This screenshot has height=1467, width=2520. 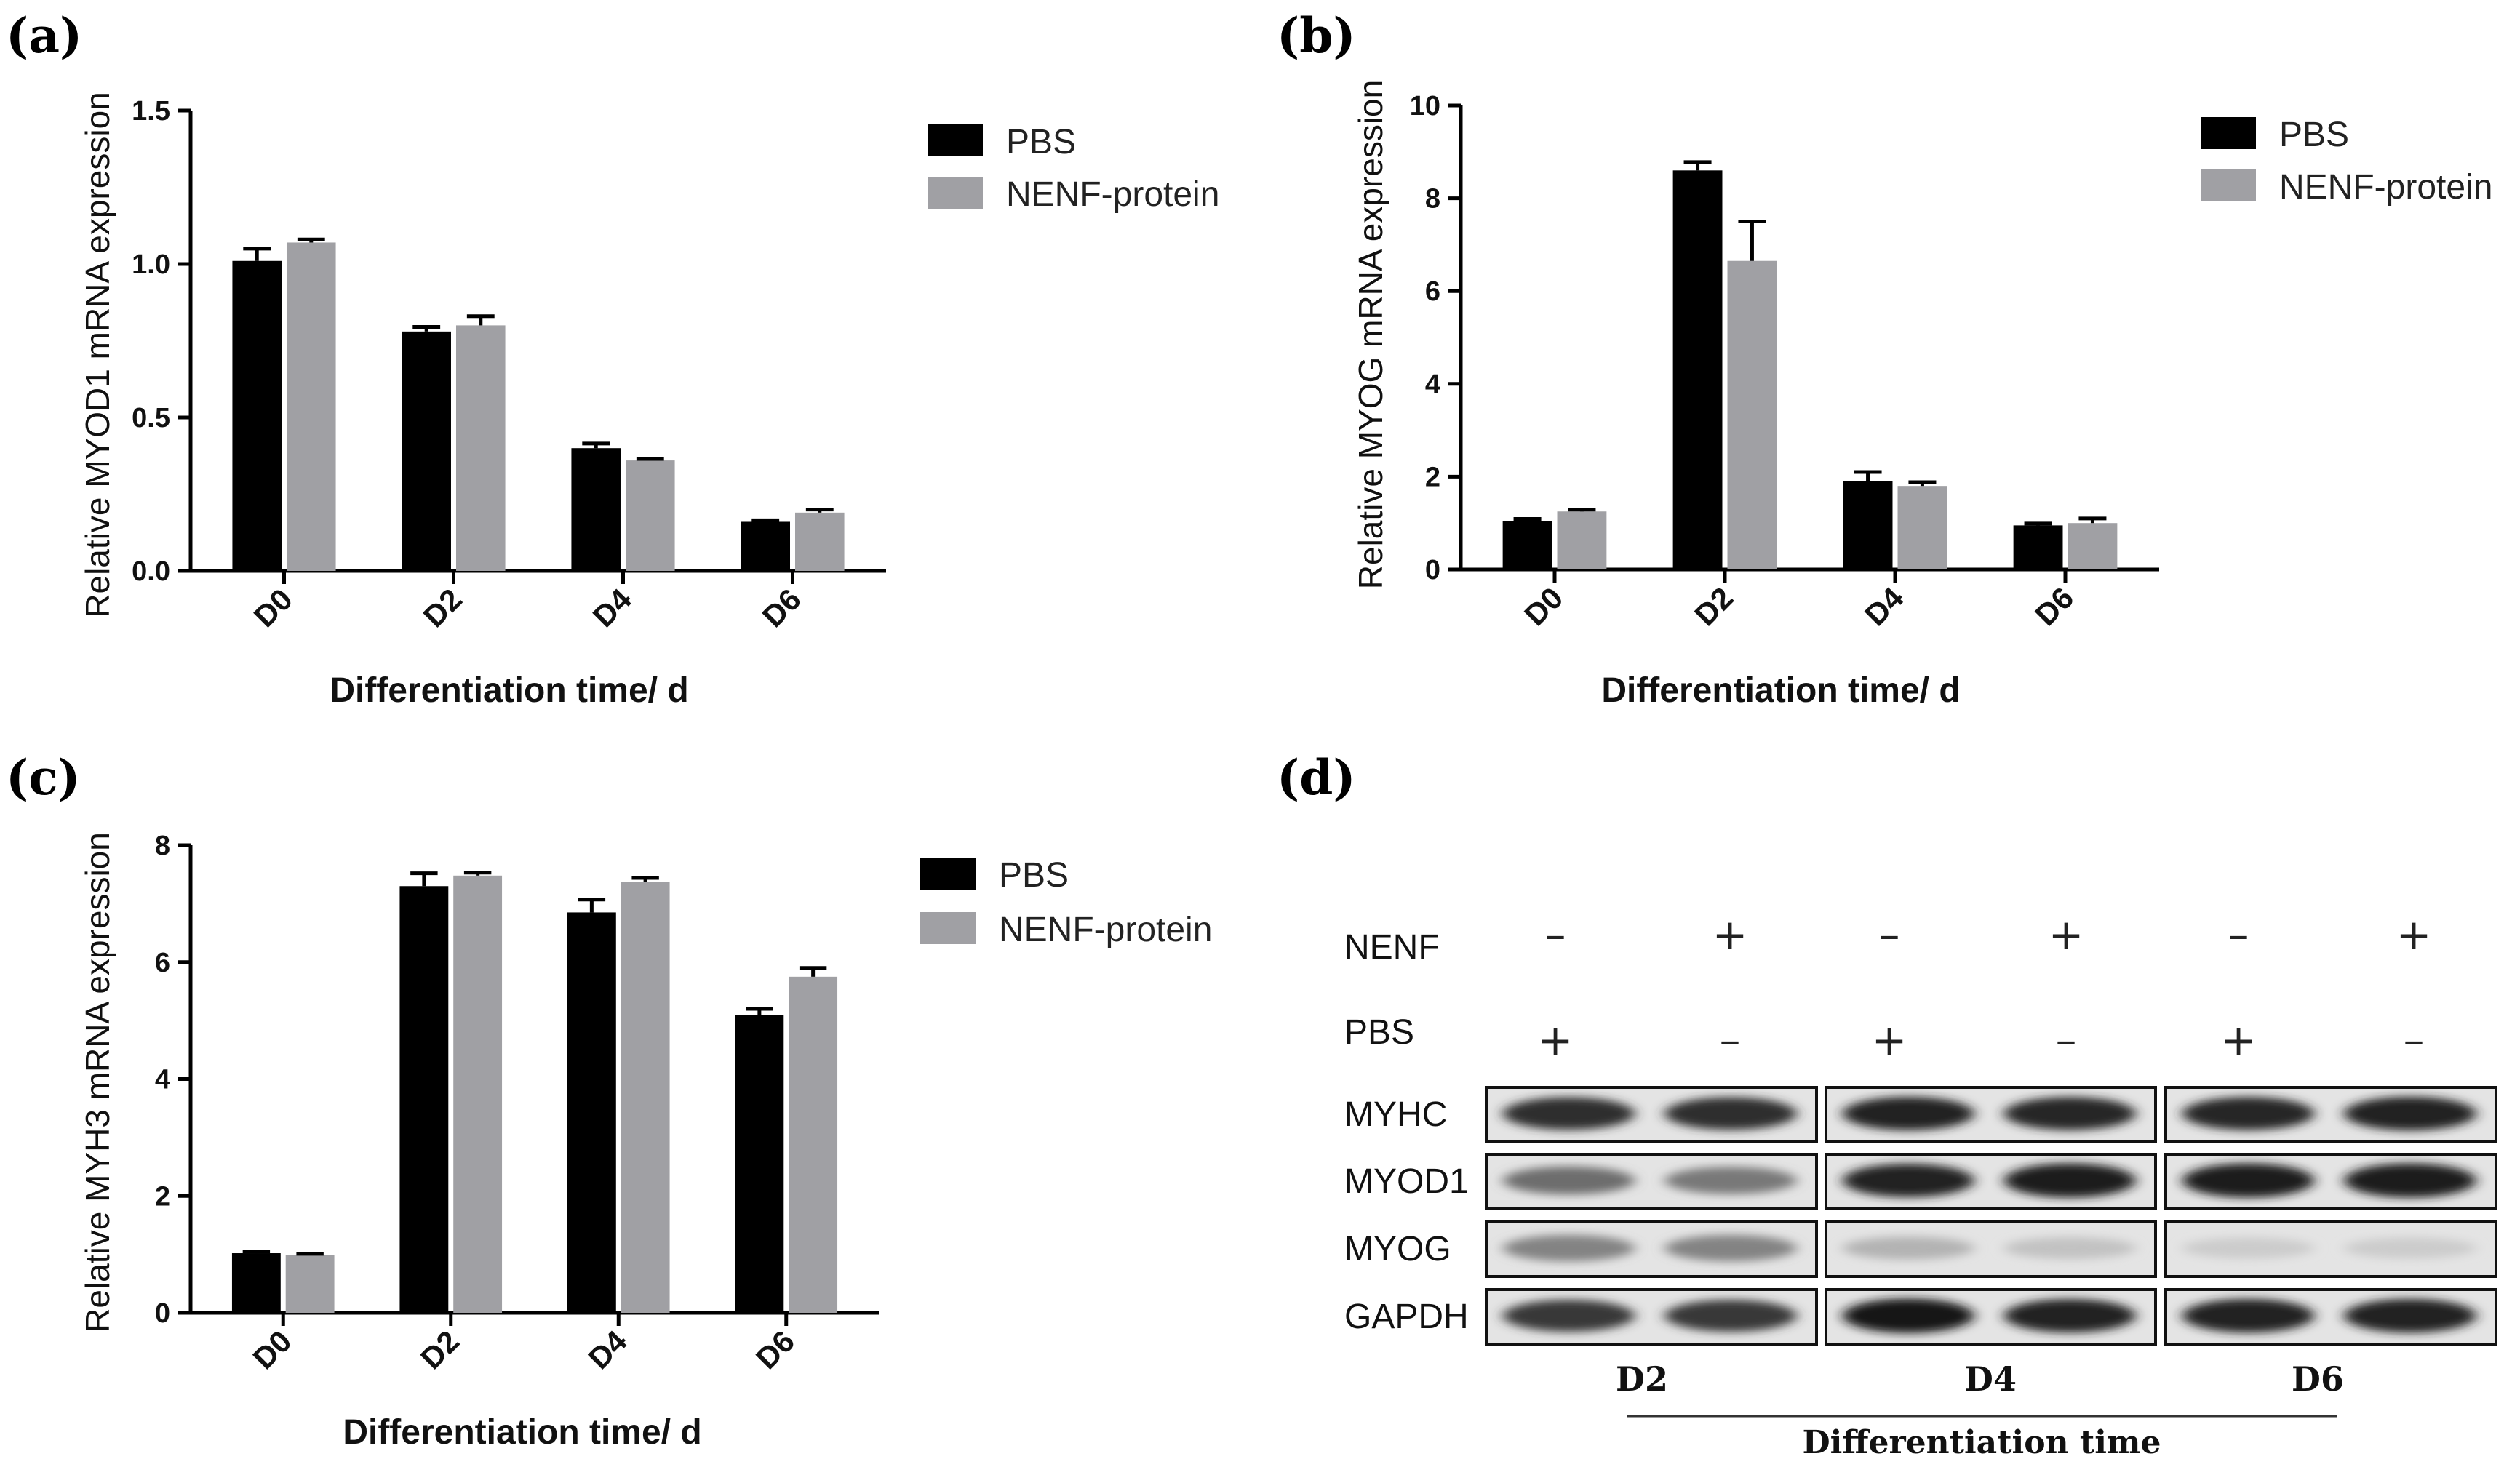 I want to click on x-tick-label-c: D0, so click(x=272, y=1350).